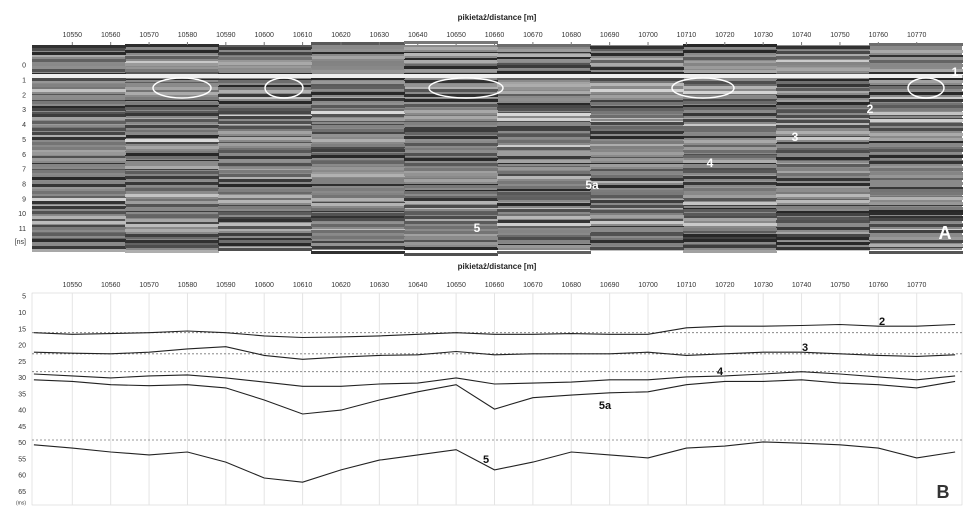 This screenshot has height=508, width=963. I want to click on x-tick-label: 10660, so click(495, 35).